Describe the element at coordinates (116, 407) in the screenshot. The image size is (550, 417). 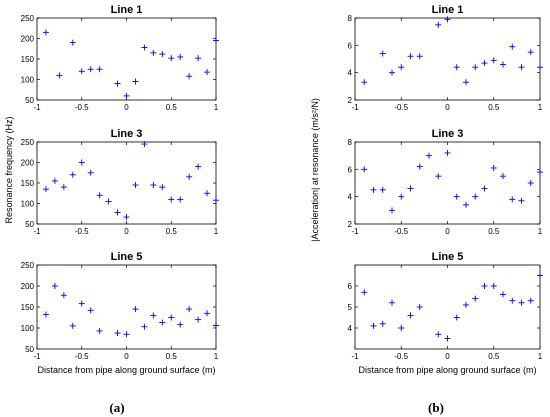
I see `caption-a: (a)` at that location.